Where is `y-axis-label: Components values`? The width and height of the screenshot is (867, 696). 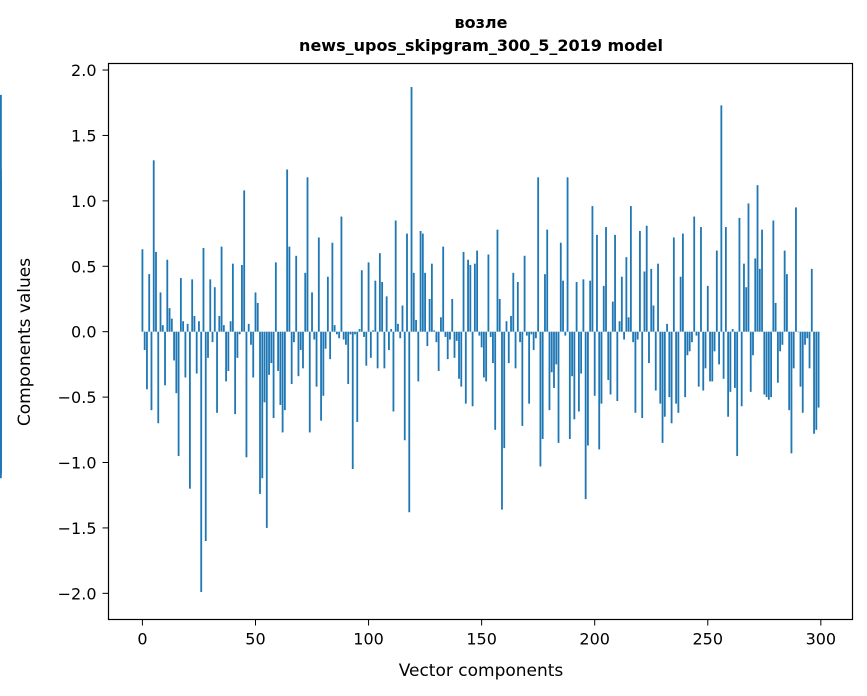
y-axis-label: Components values is located at coordinates (25, 342).